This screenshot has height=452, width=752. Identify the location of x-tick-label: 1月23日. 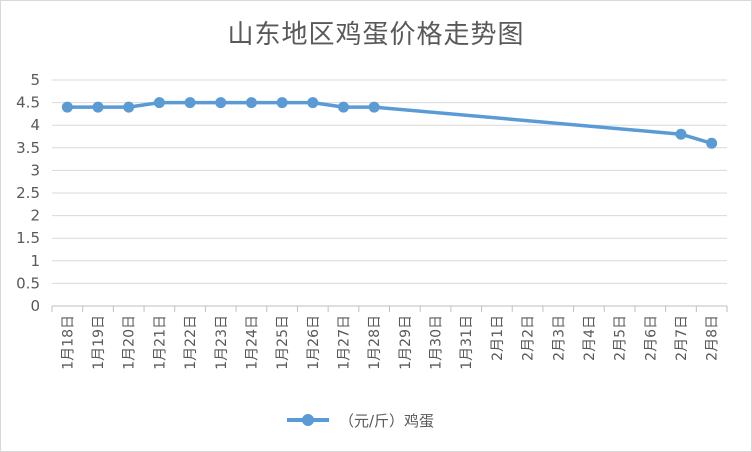
(222, 342).